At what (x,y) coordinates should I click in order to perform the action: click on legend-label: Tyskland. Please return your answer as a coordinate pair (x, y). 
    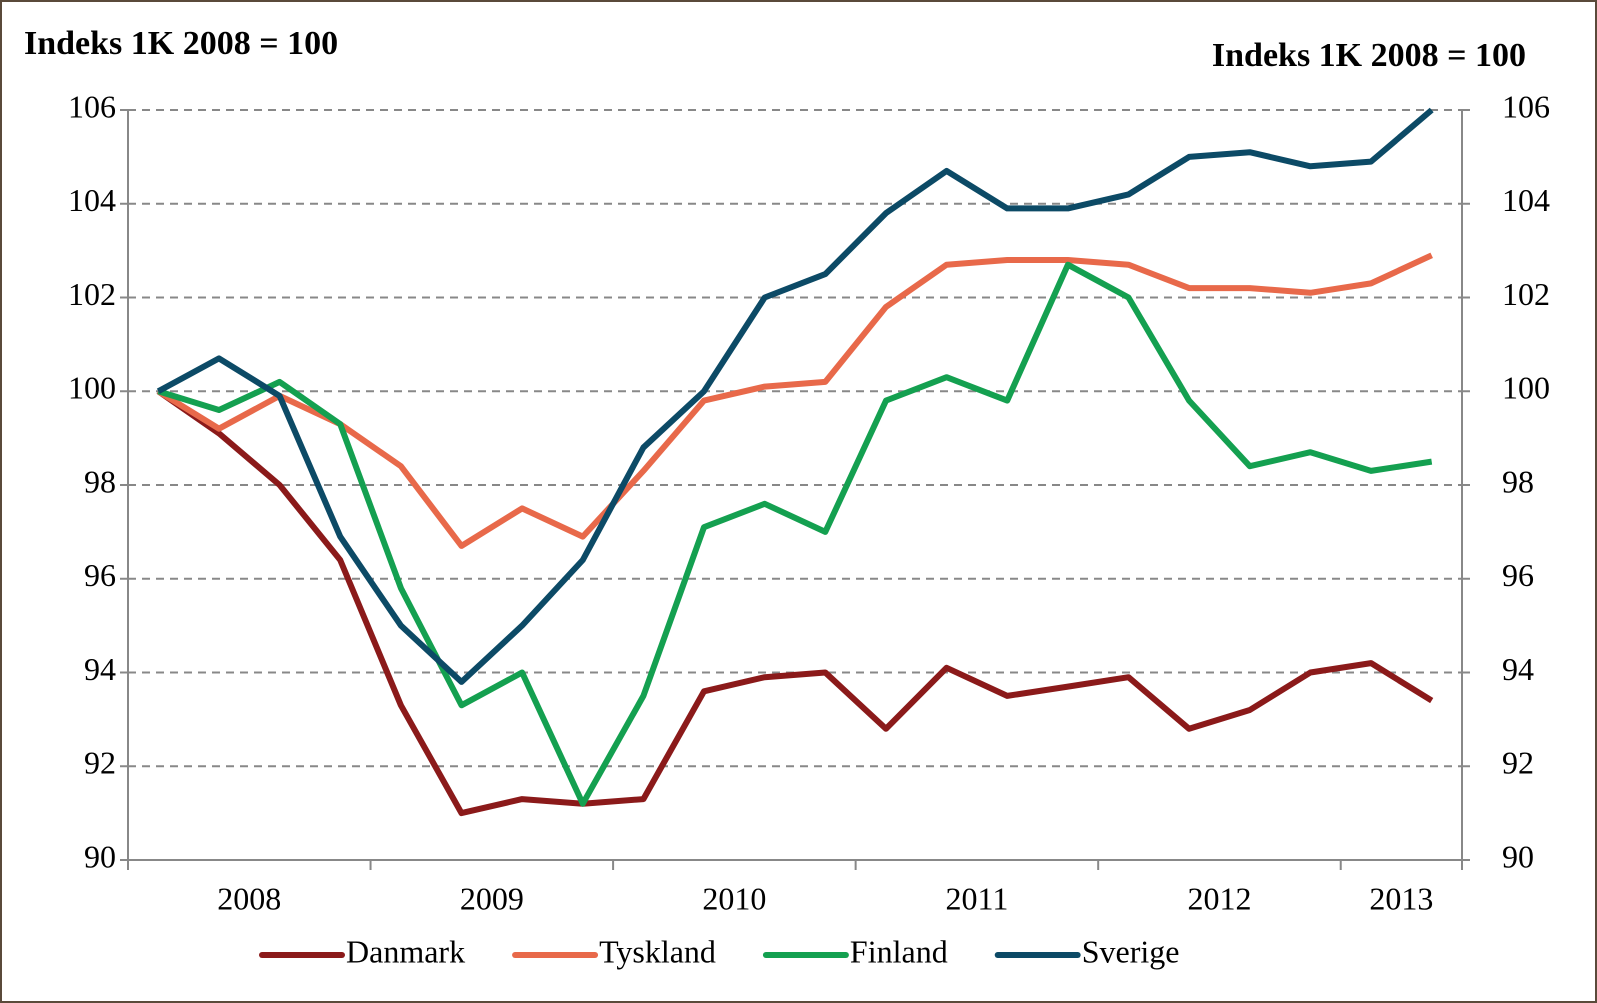
    Looking at the image, I should click on (657, 951).